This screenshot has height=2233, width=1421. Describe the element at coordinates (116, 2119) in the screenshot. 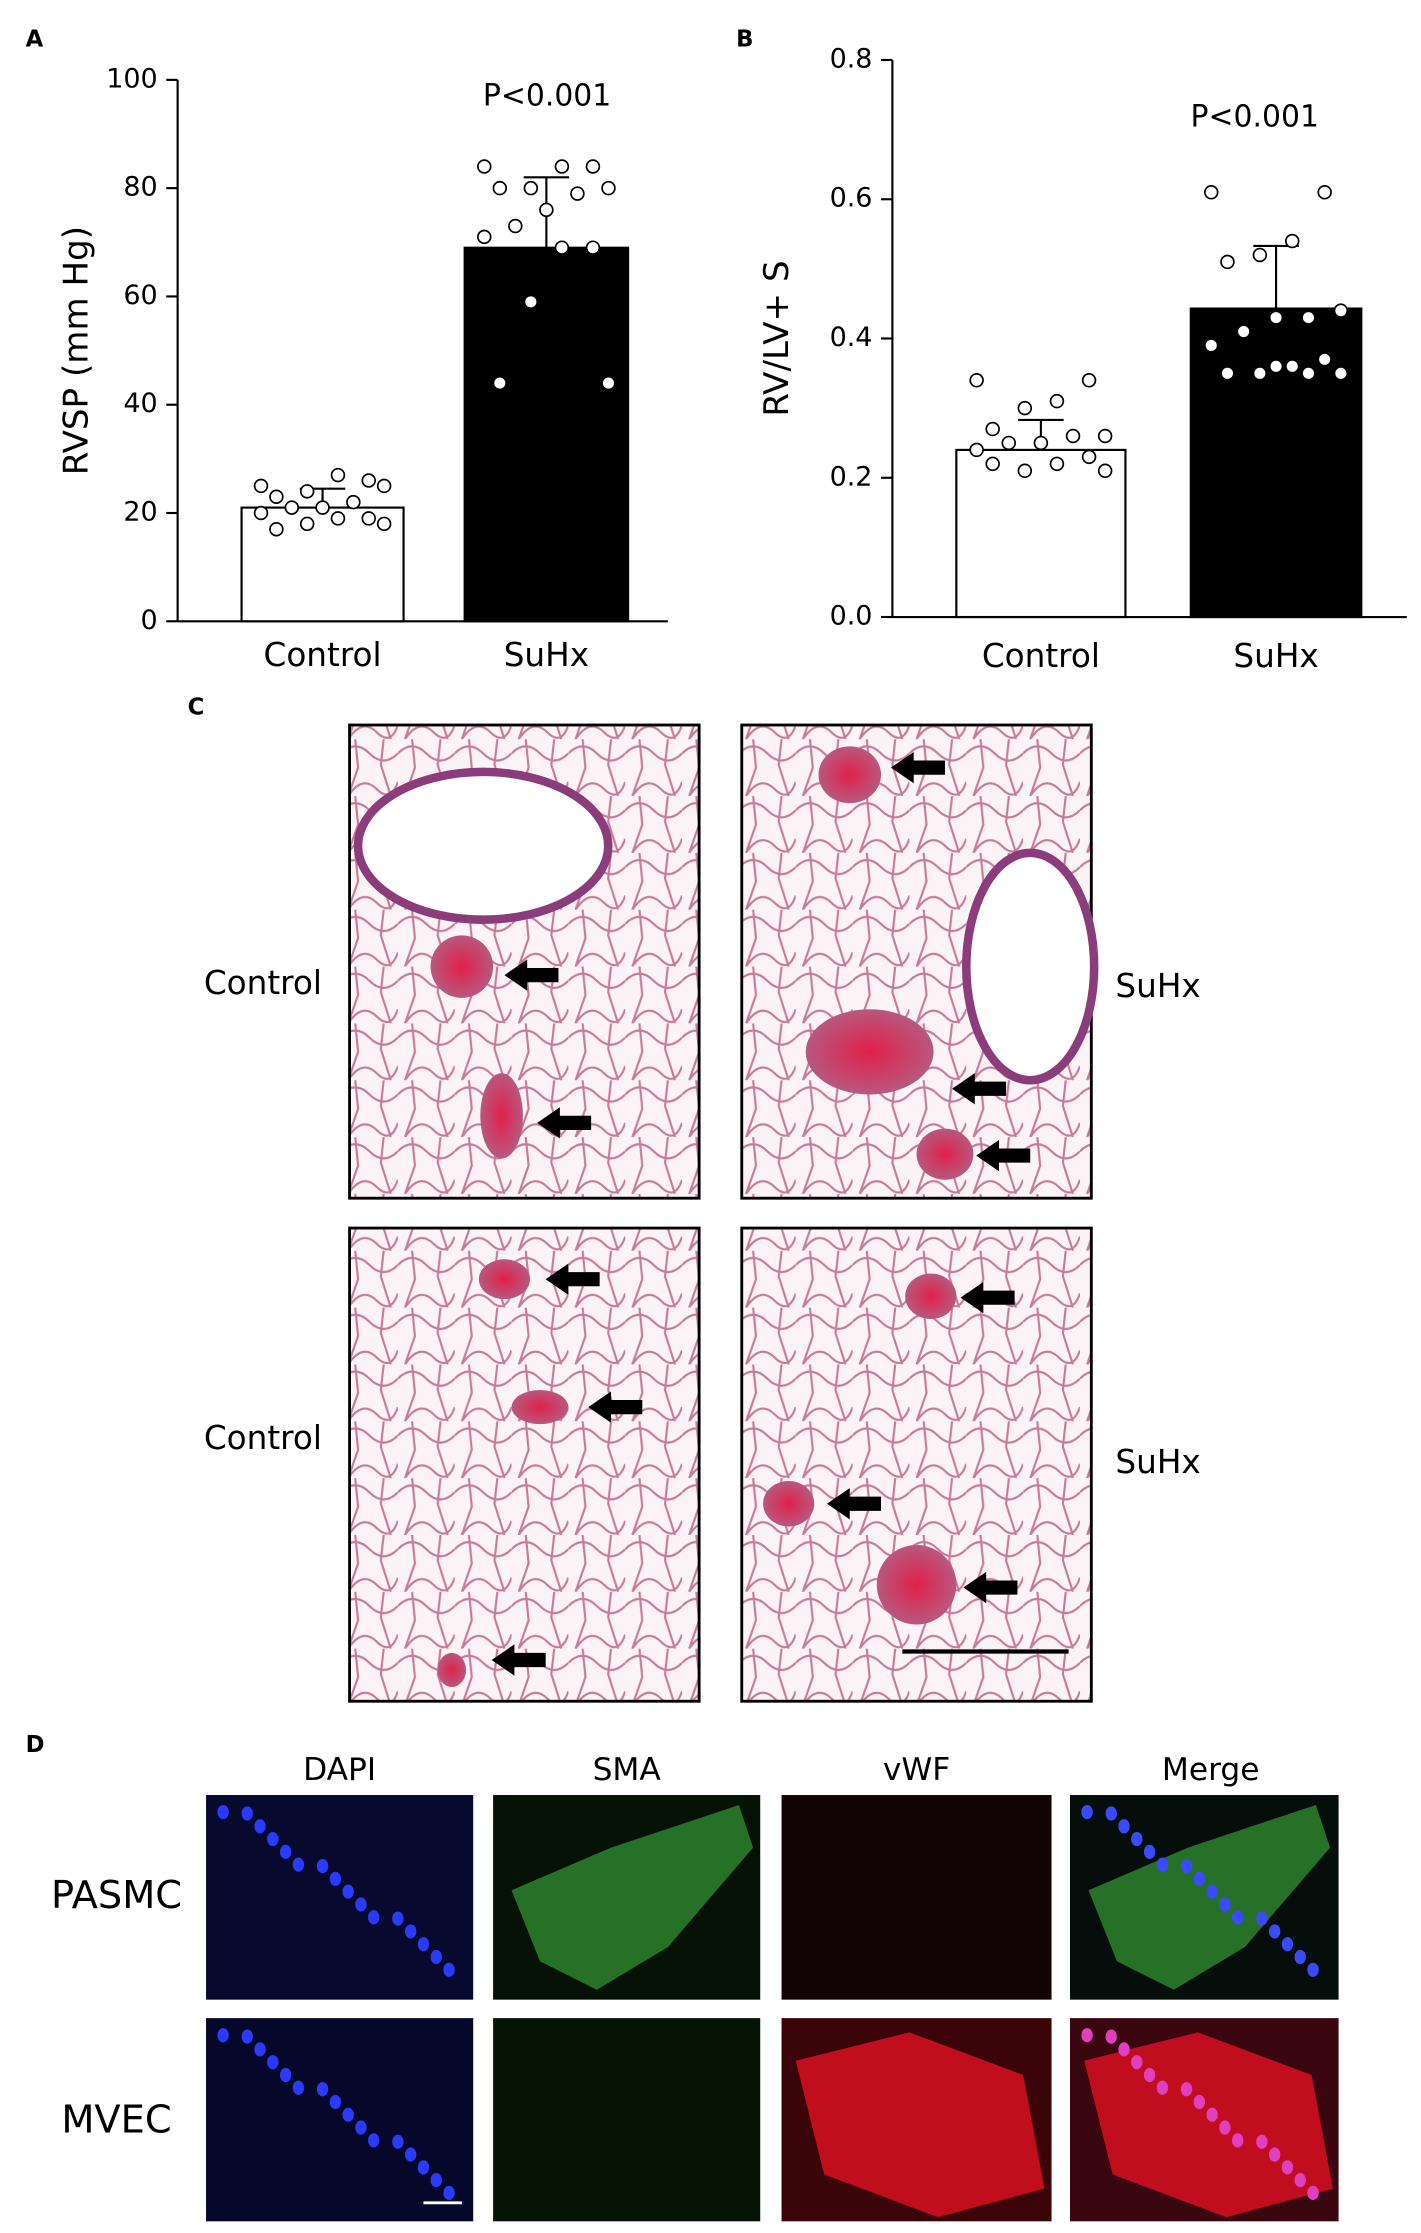

I see `row-label: MVEC` at that location.